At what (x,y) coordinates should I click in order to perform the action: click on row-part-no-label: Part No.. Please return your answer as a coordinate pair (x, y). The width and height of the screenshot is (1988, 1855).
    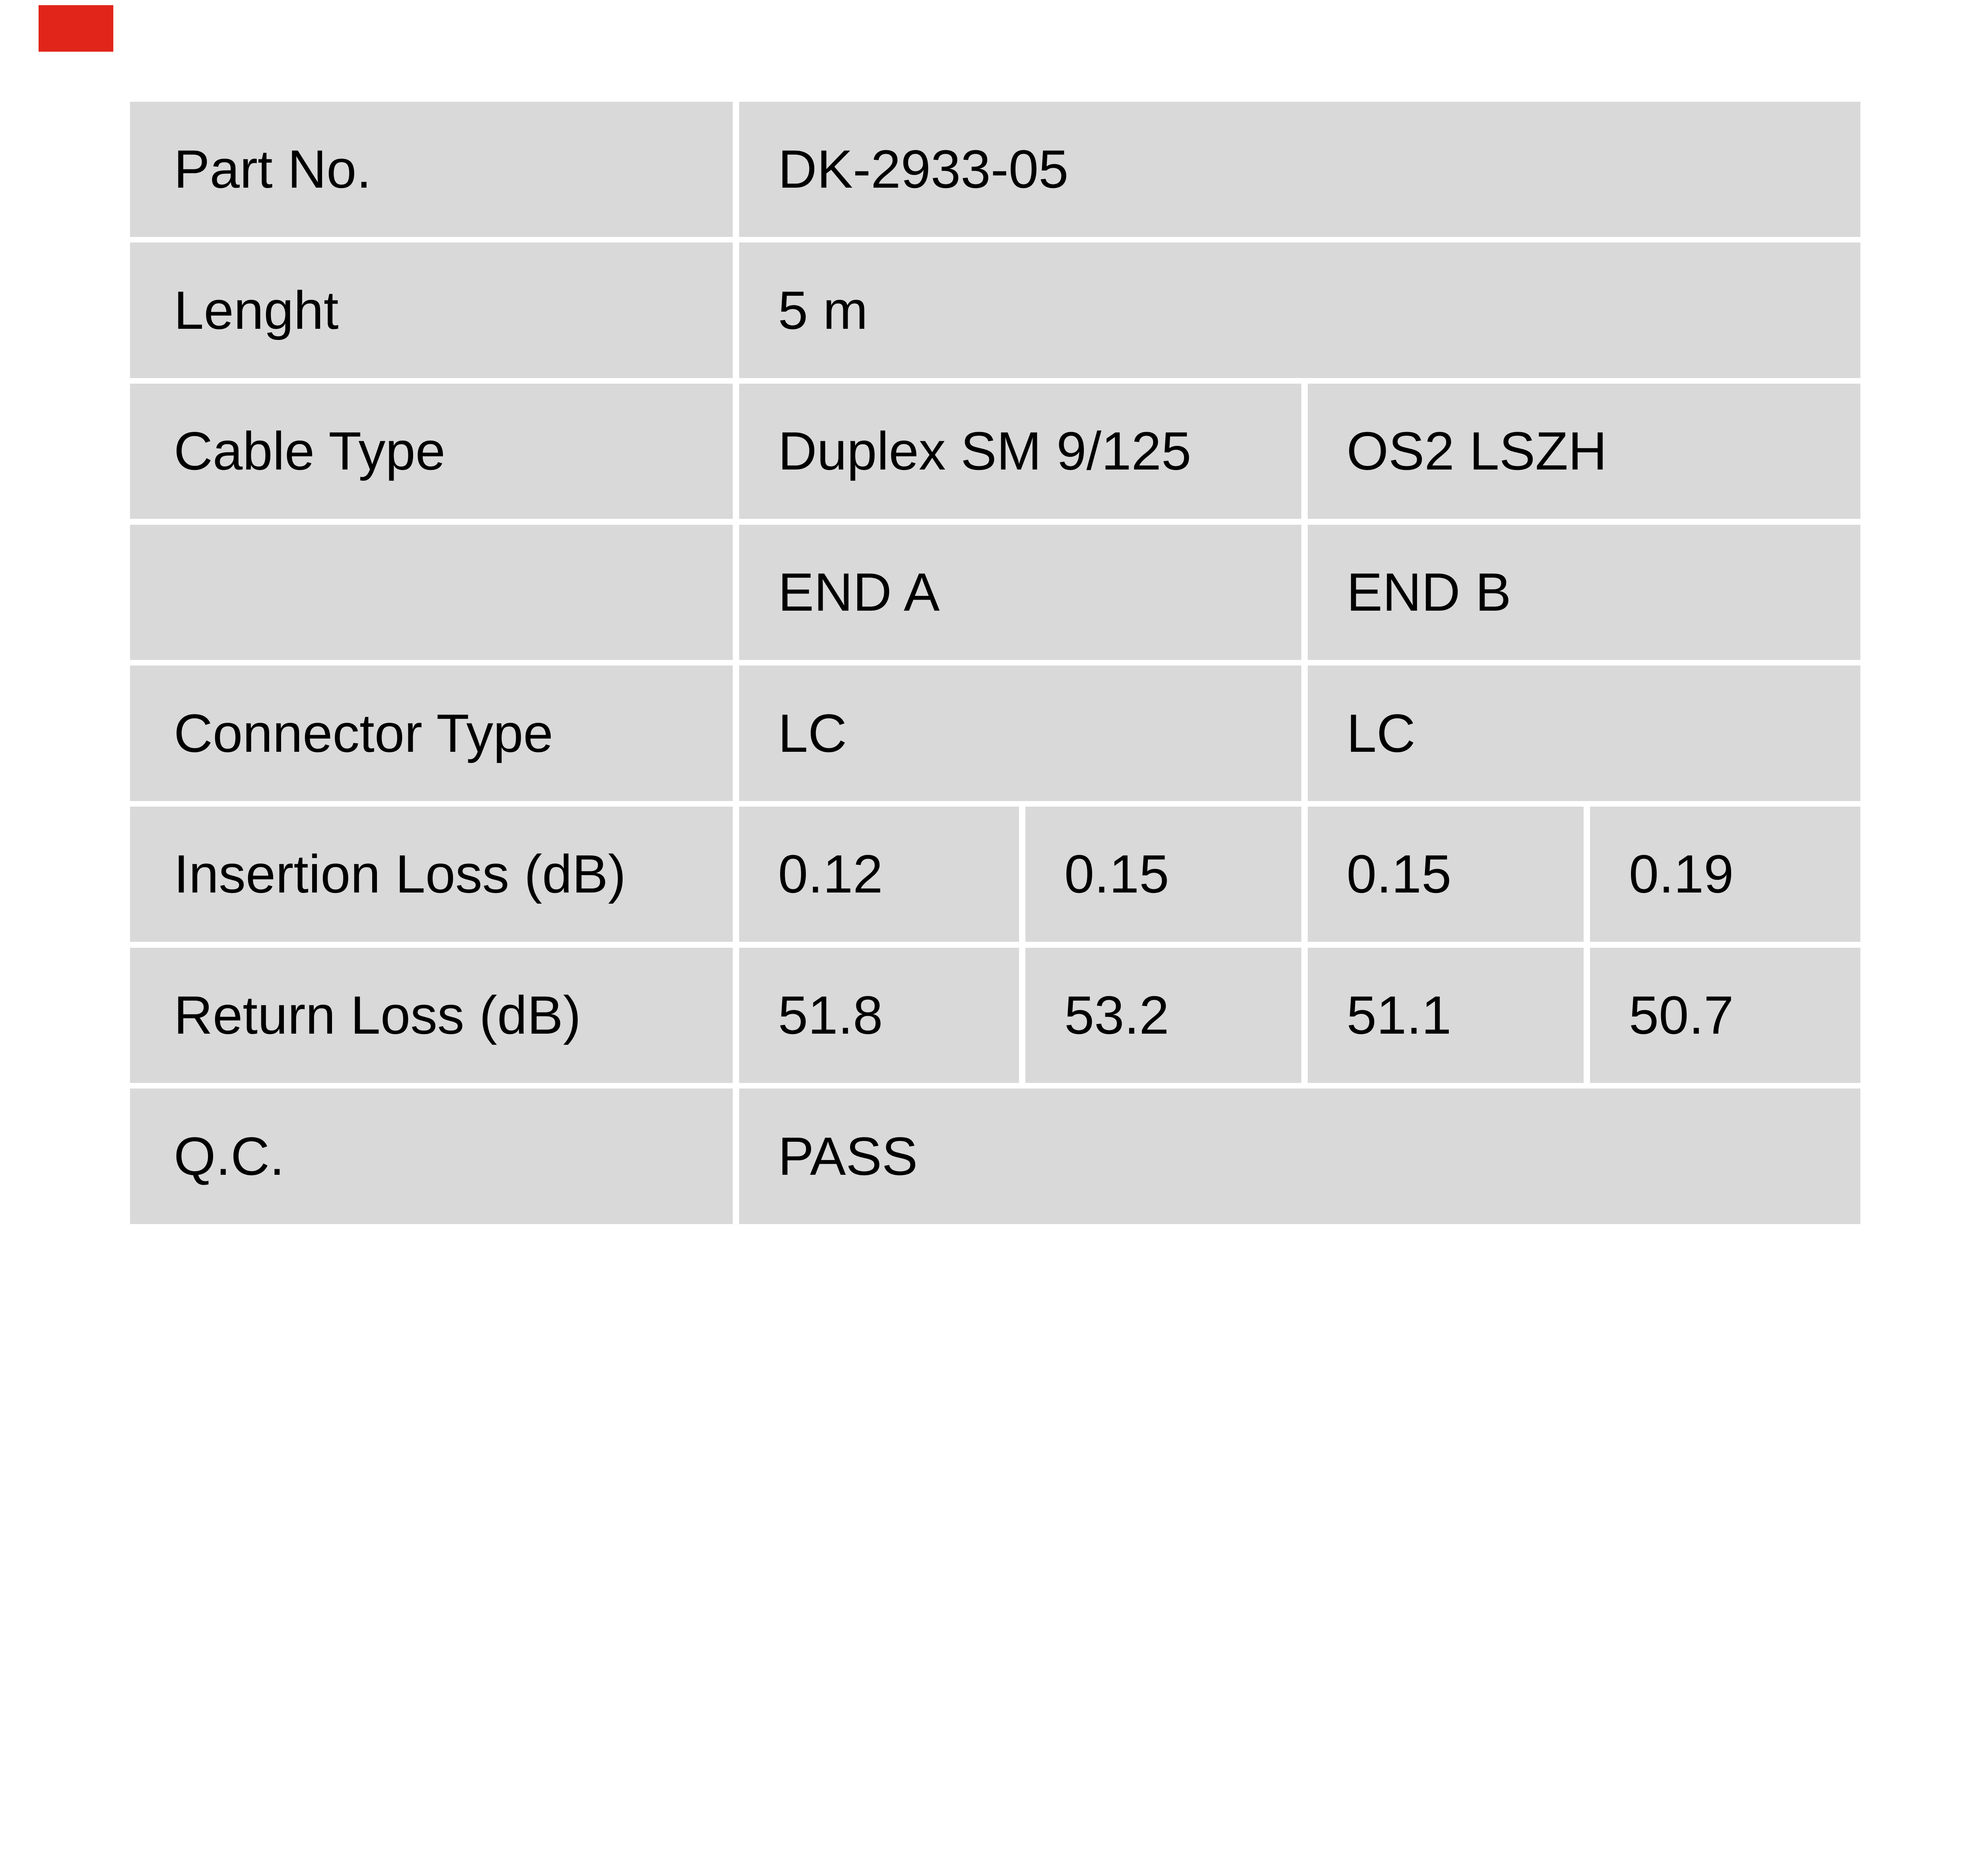
    Looking at the image, I should click on (431, 169).